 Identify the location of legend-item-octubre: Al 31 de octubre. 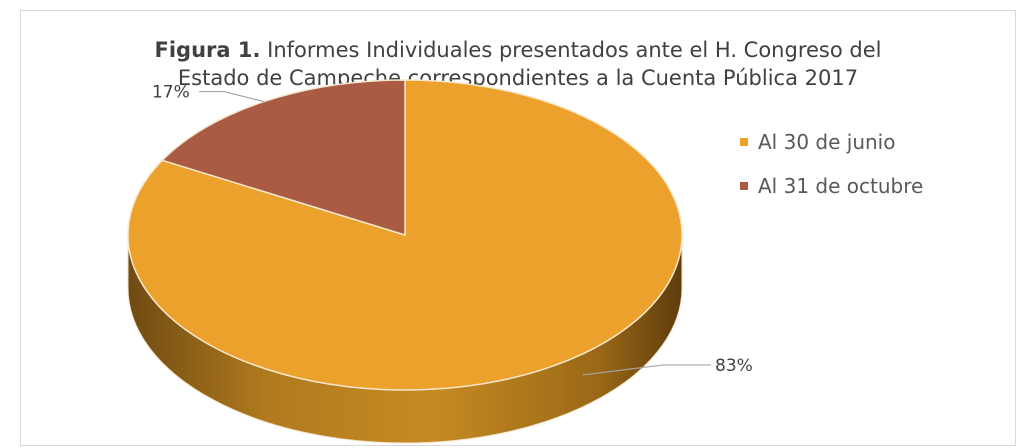
(831, 186).